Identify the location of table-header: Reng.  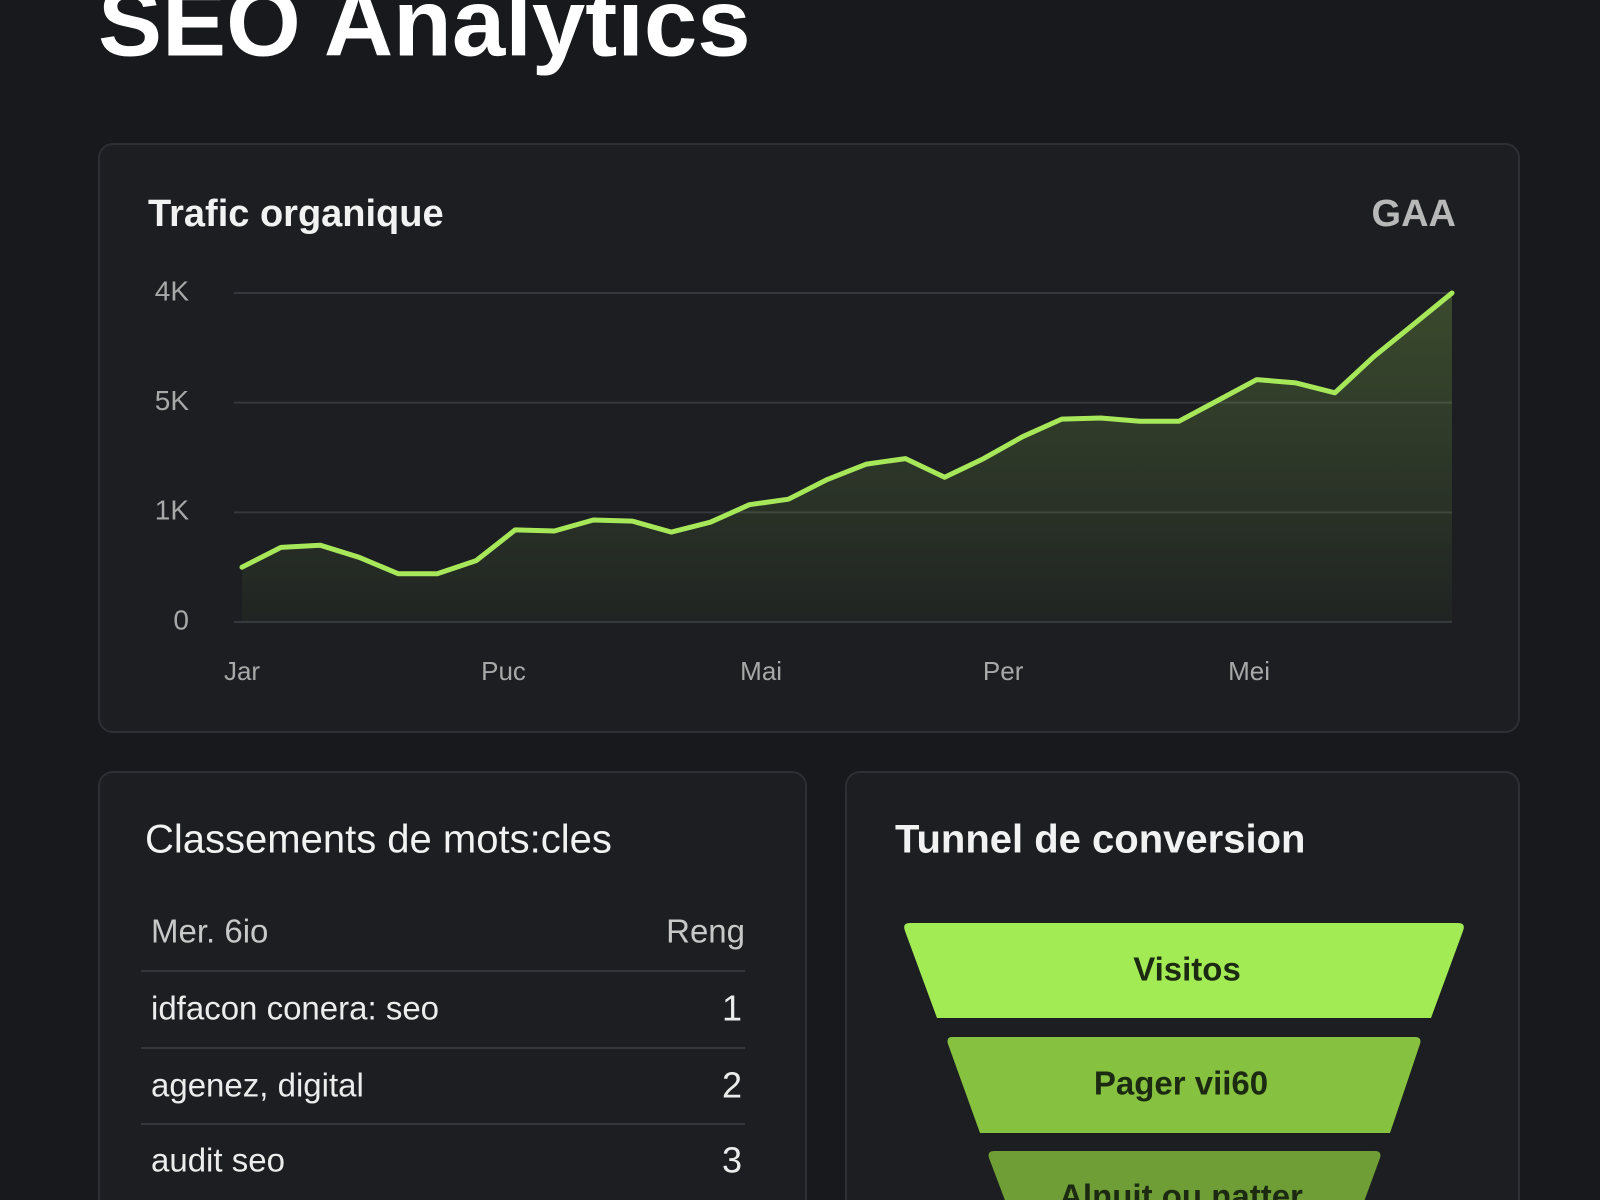
(705, 931).